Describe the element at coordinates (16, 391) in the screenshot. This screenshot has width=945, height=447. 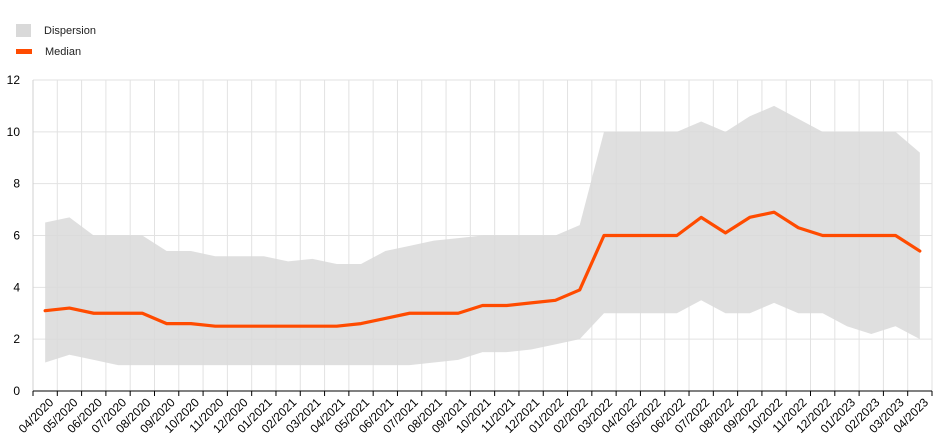
I see `y-tick-label: 0` at that location.